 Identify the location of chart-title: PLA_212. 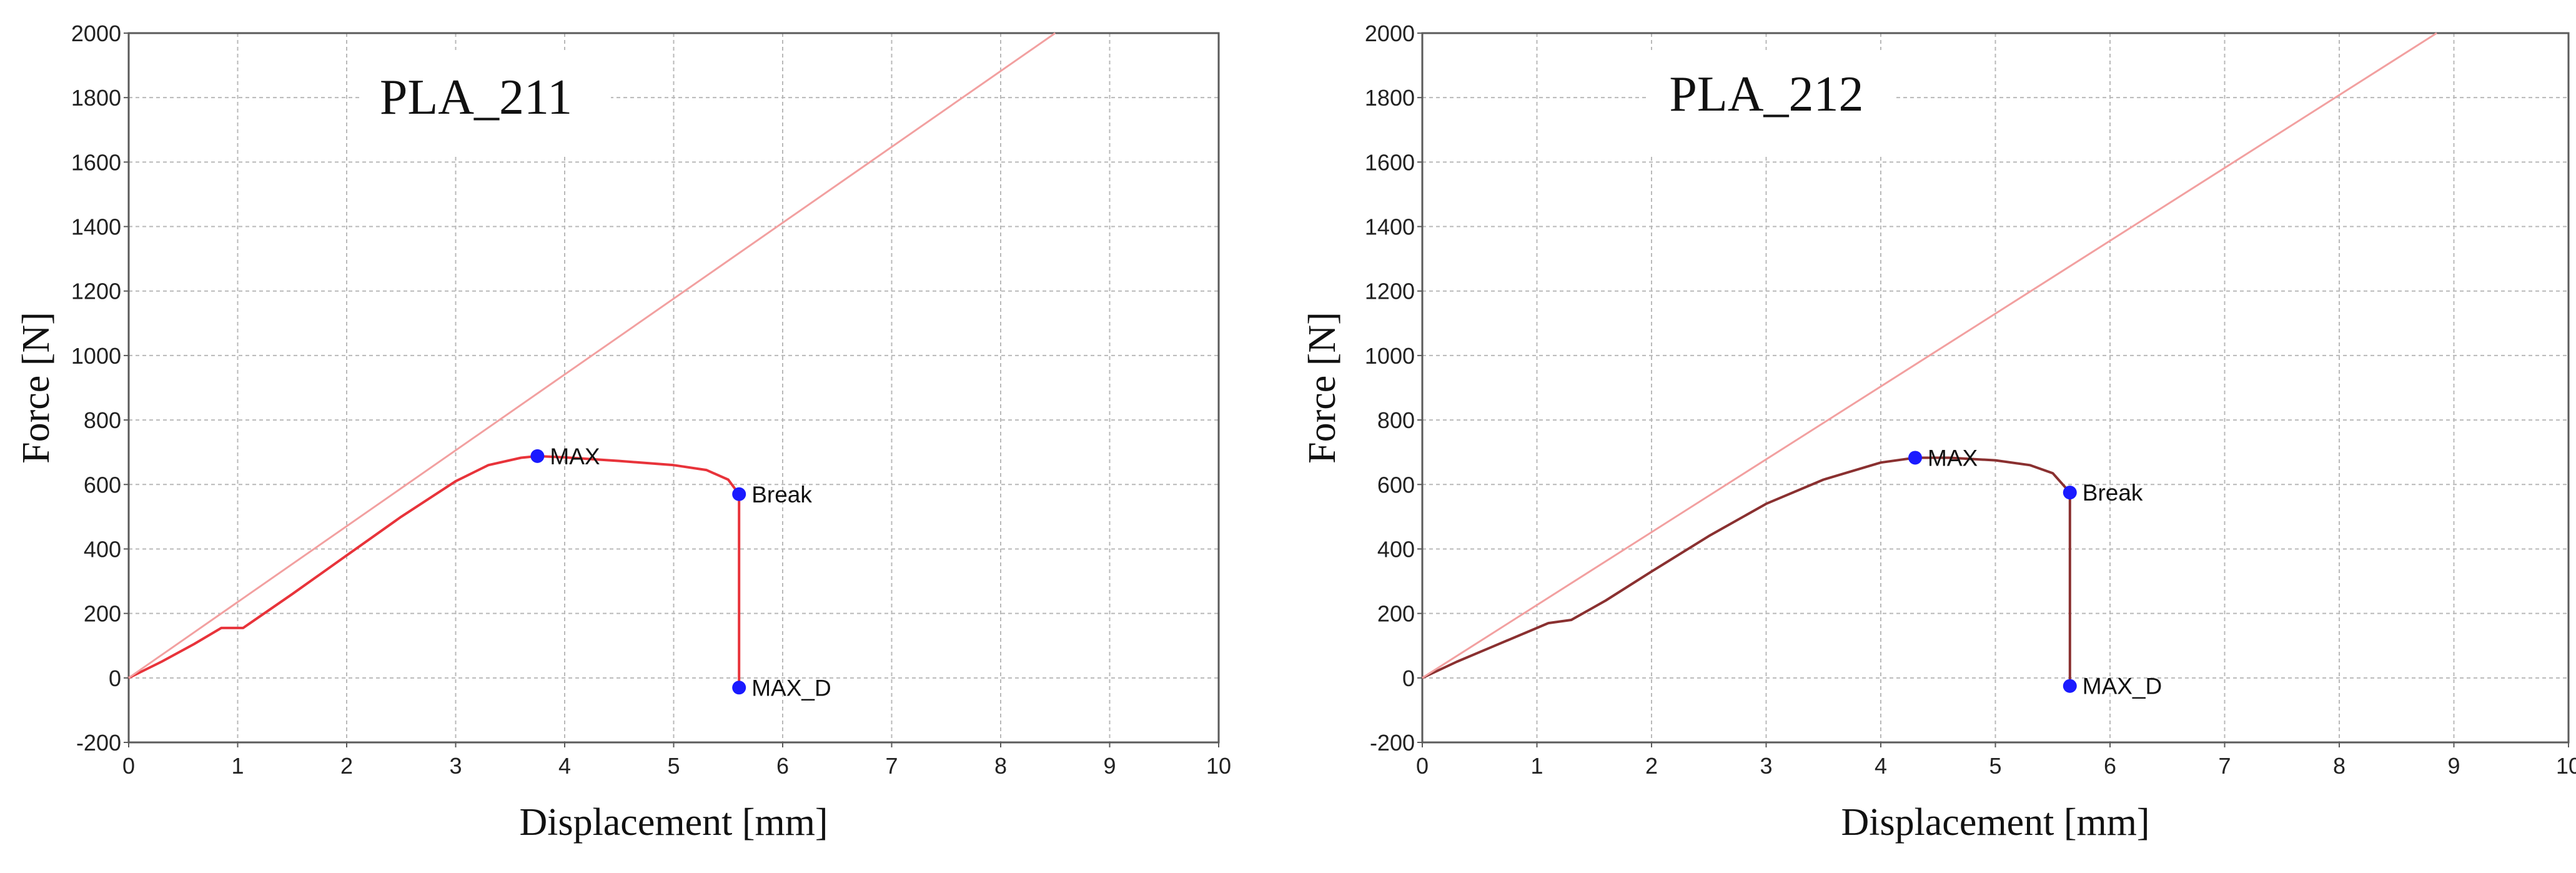
(1766, 95).